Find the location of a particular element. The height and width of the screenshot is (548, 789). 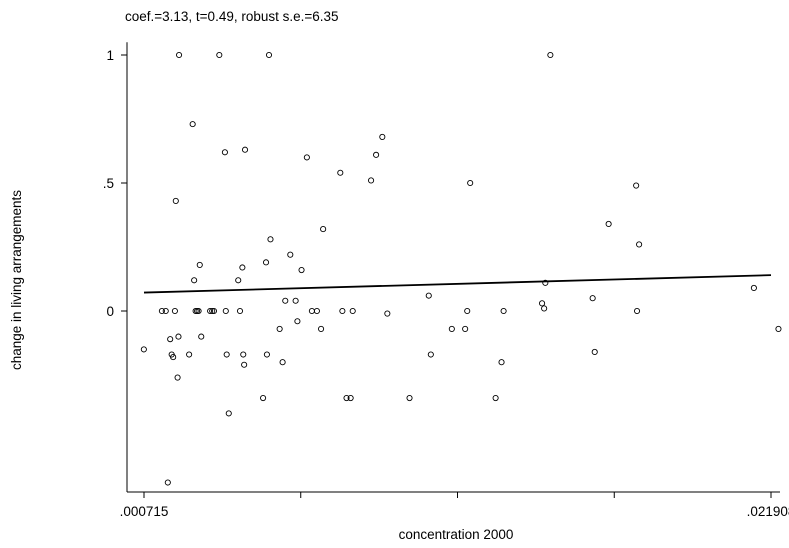

y-tick-label: 1 is located at coordinates (110, 55).